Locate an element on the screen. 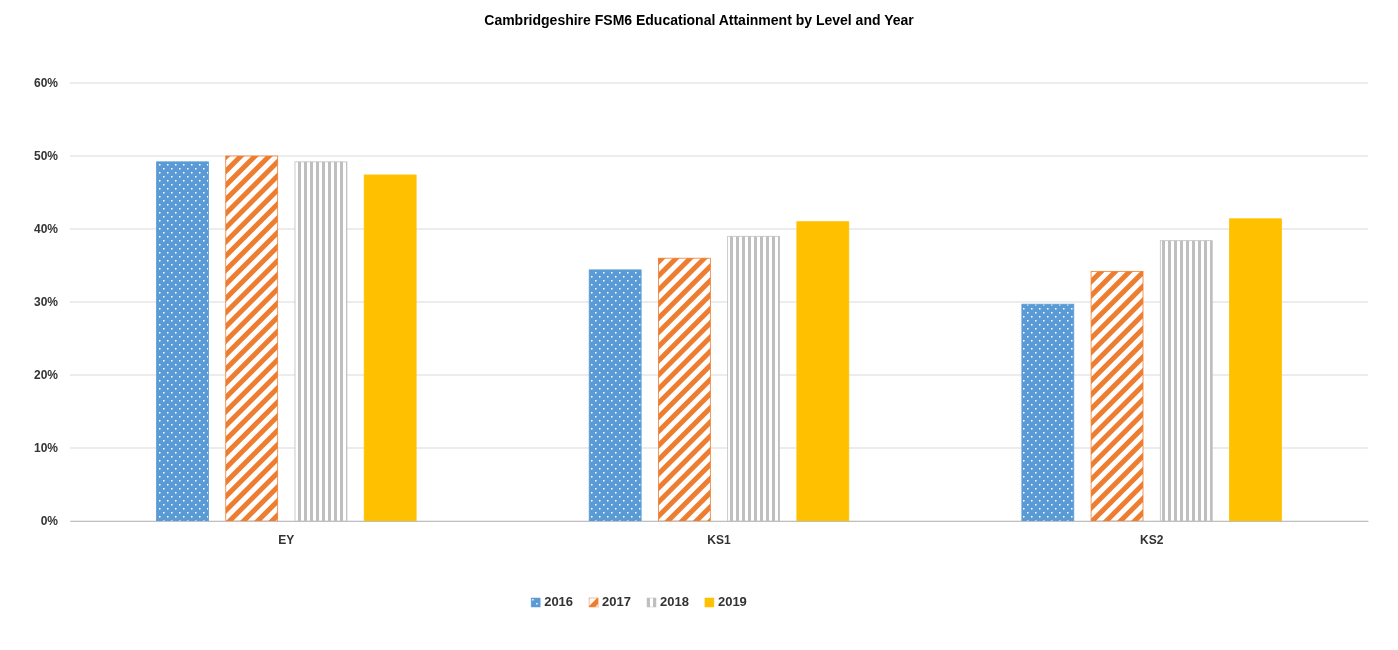 The height and width of the screenshot is (650, 1398). y-tick-label: 10% is located at coordinates (46, 448).